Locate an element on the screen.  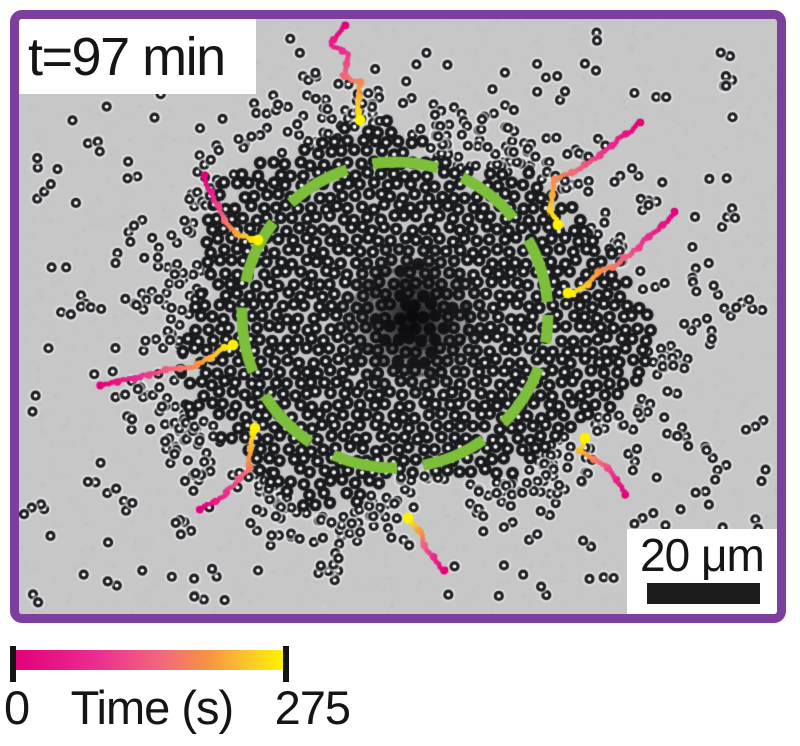
colorbar-max-label: 275 is located at coordinates (312, 707).